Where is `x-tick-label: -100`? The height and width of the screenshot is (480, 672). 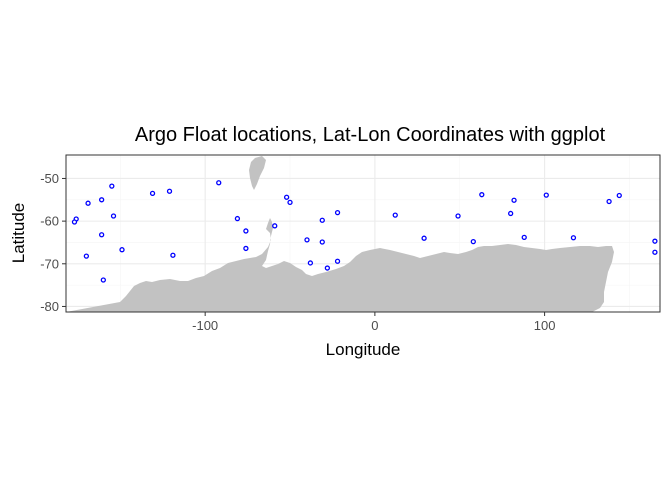
x-tick-label: -100 is located at coordinates (205, 325).